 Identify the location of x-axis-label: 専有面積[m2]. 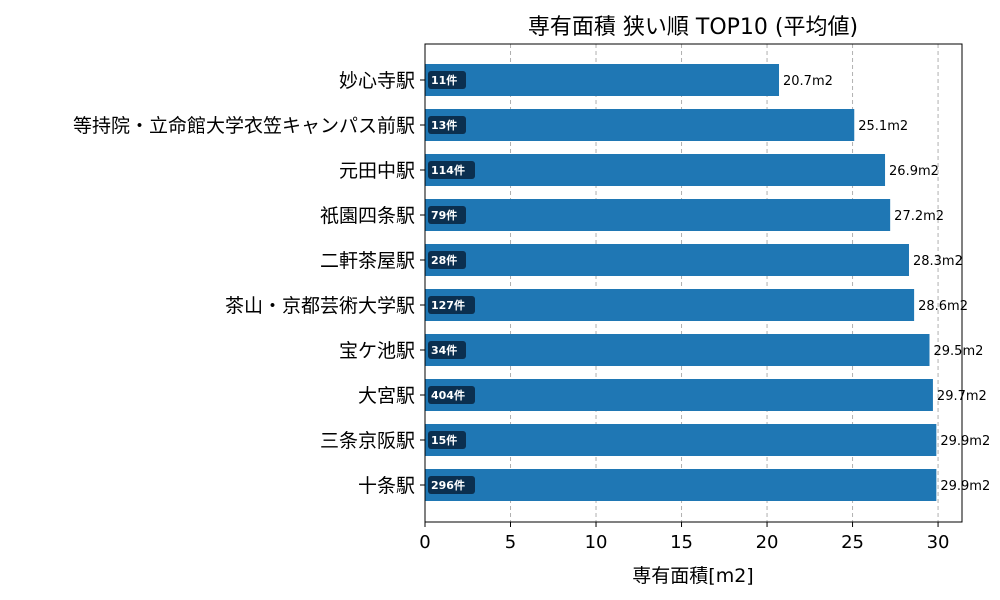
(692, 576).